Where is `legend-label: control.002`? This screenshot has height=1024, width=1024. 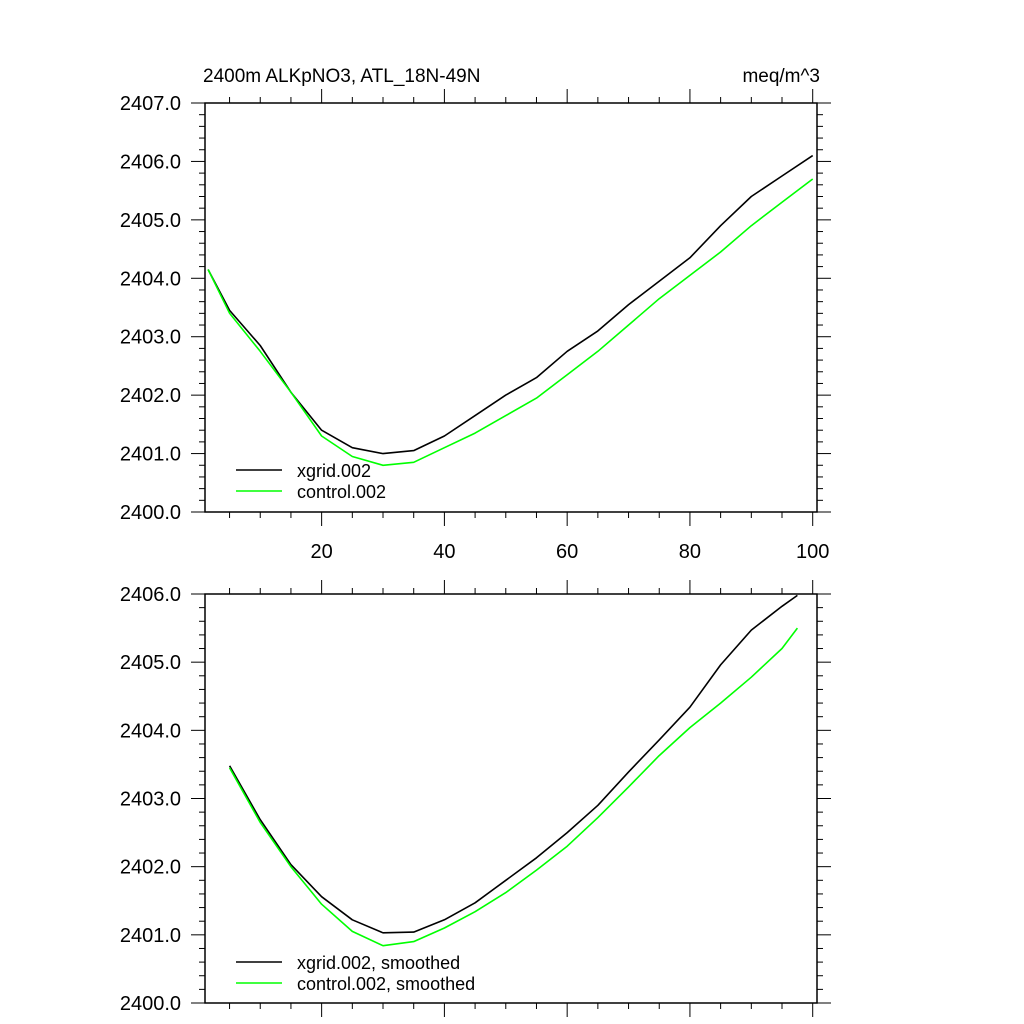
legend-label: control.002 is located at coordinates (341, 492).